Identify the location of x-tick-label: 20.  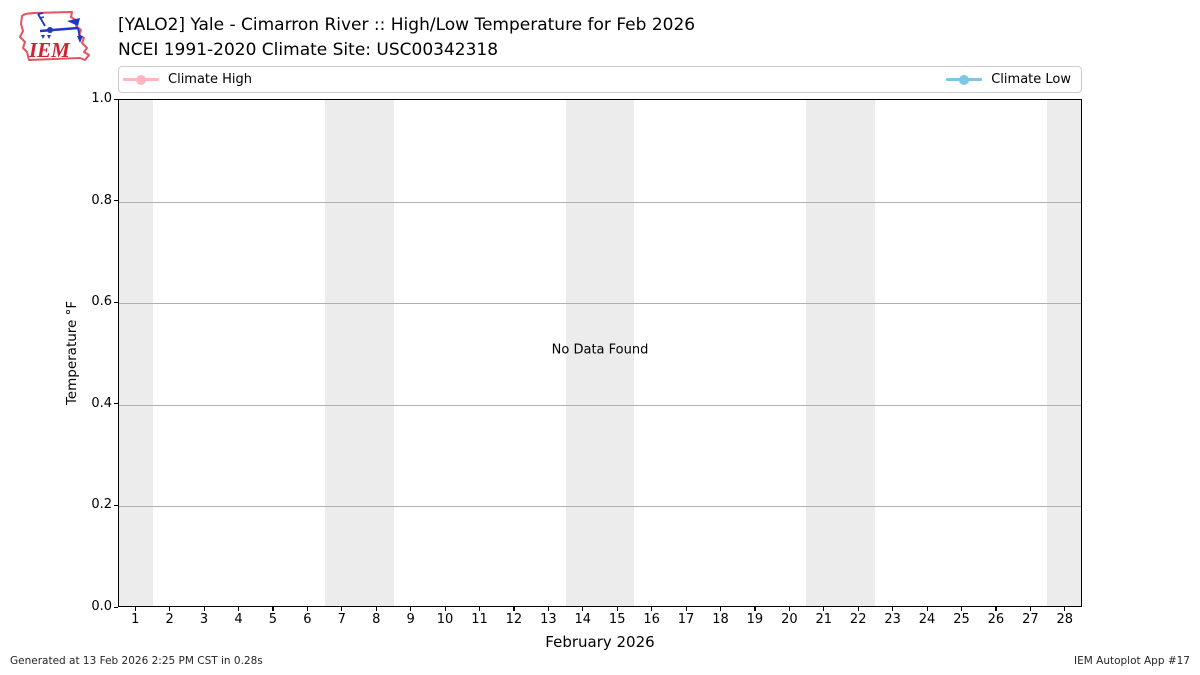
(789, 619).